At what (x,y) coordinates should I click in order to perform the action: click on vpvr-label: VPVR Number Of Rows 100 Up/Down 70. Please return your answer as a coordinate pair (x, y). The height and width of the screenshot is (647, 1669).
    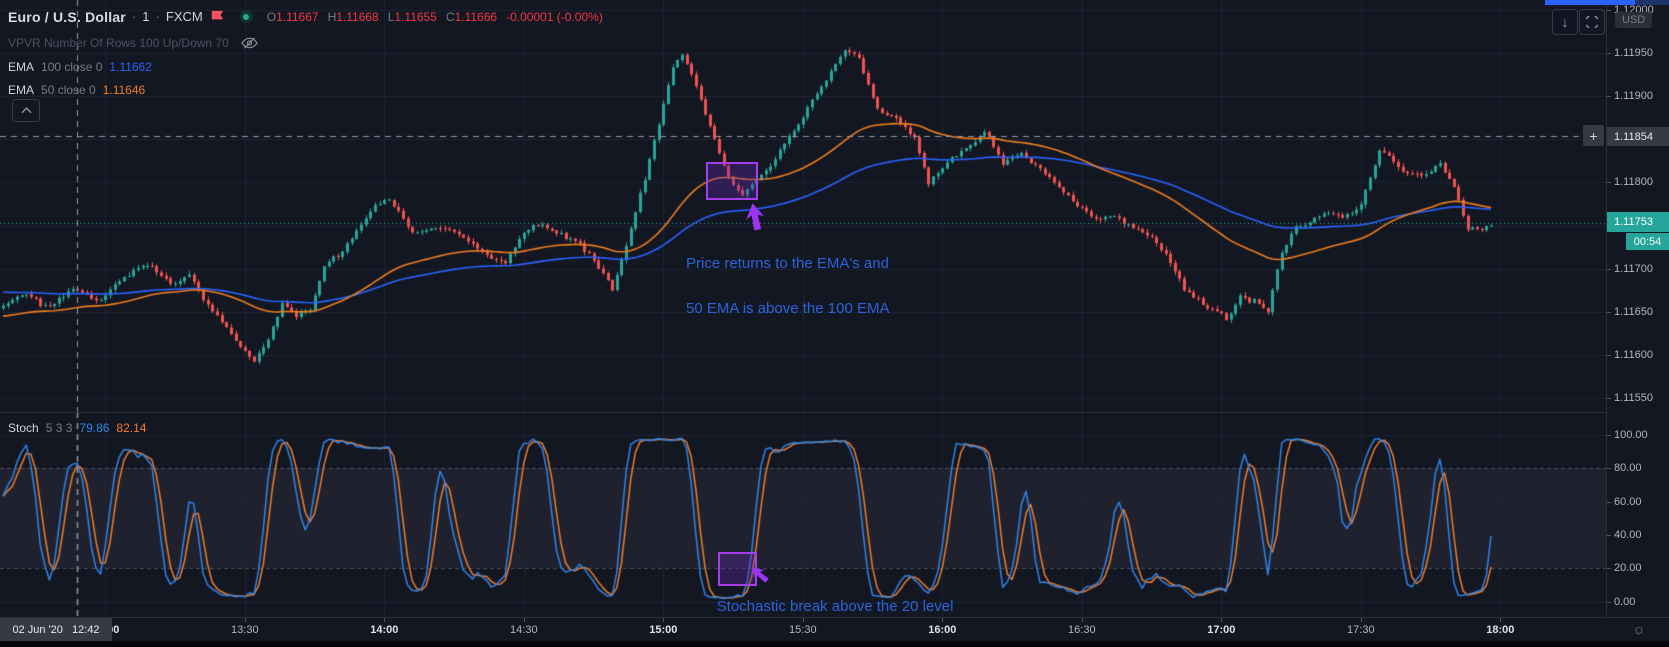
    Looking at the image, I should click on (118, 43).